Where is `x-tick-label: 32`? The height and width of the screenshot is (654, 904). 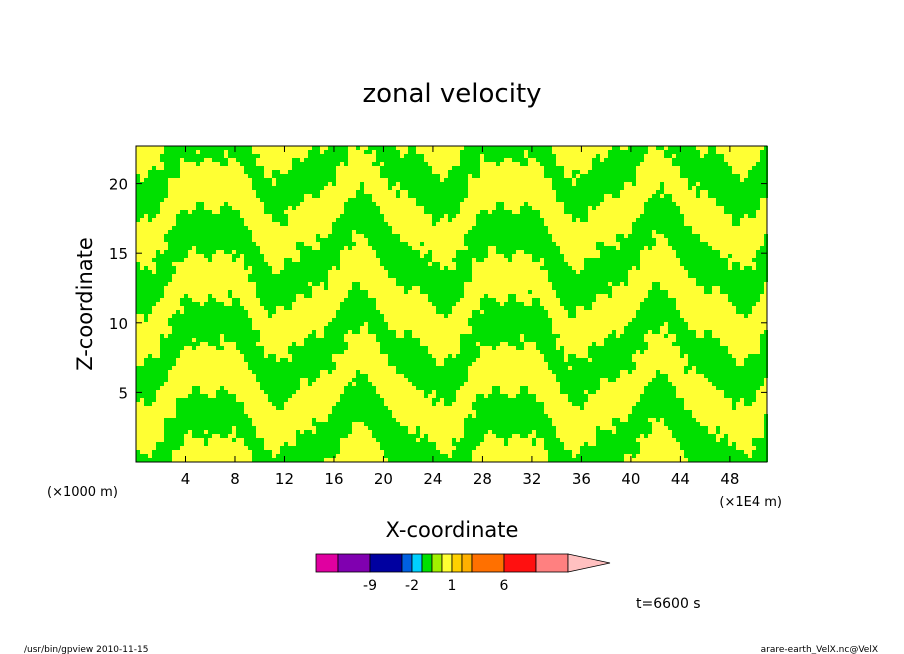
x-tick-label: 32 is located at coordinates (531, 479).